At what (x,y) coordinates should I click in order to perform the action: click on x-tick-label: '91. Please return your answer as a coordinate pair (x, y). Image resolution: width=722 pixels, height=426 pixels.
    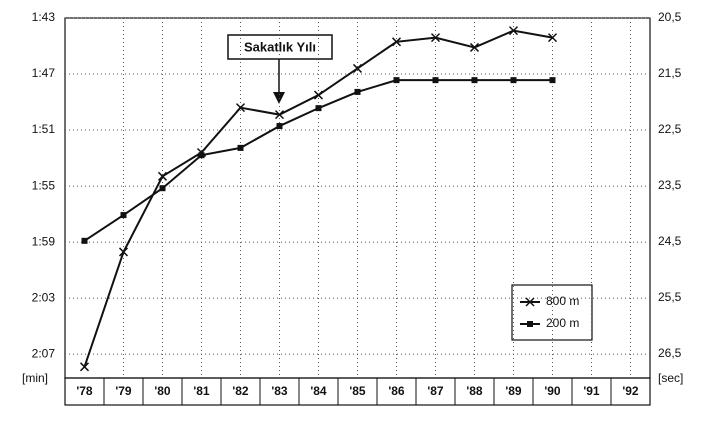
    Looking at the image, I should click on (591, 391).